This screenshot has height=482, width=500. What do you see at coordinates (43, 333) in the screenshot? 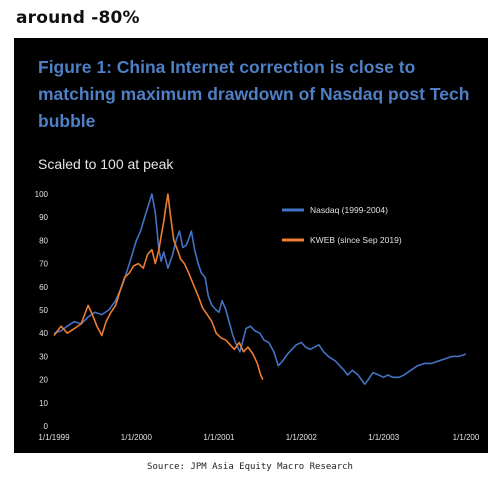
I see `y-tick-label: 40` at bounding box center [43, 333].